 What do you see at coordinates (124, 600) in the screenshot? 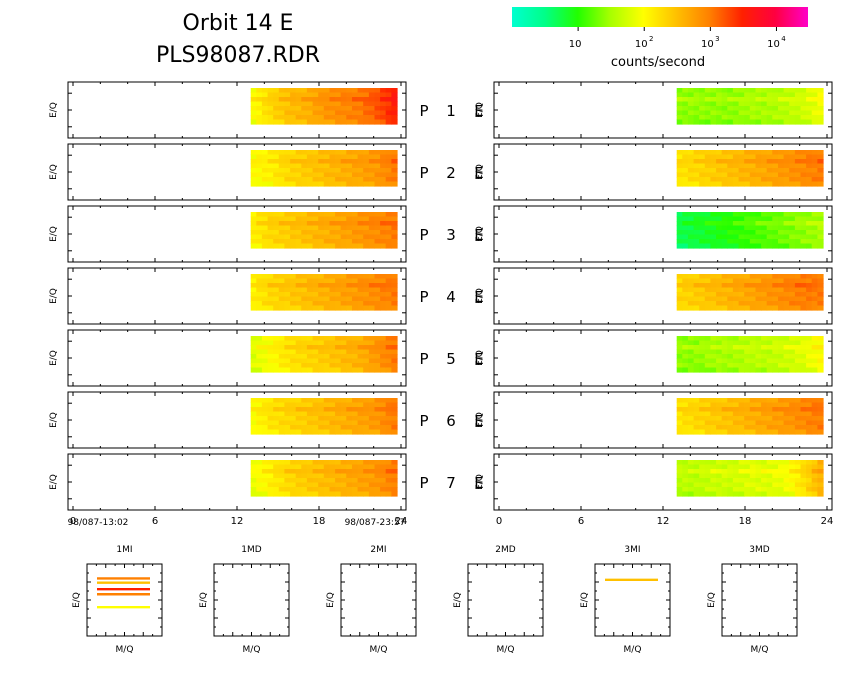
I see `mass-panel-frame` at bounding box center [124, 600].